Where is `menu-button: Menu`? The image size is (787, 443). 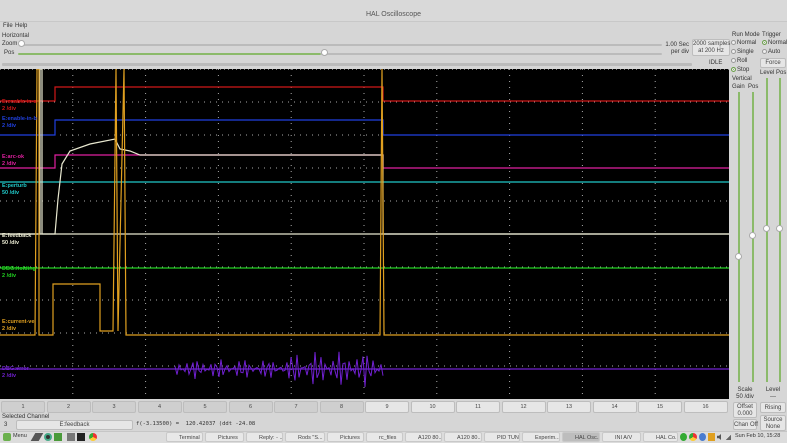 menu-button: Menu is located at coordinates (20, 436).